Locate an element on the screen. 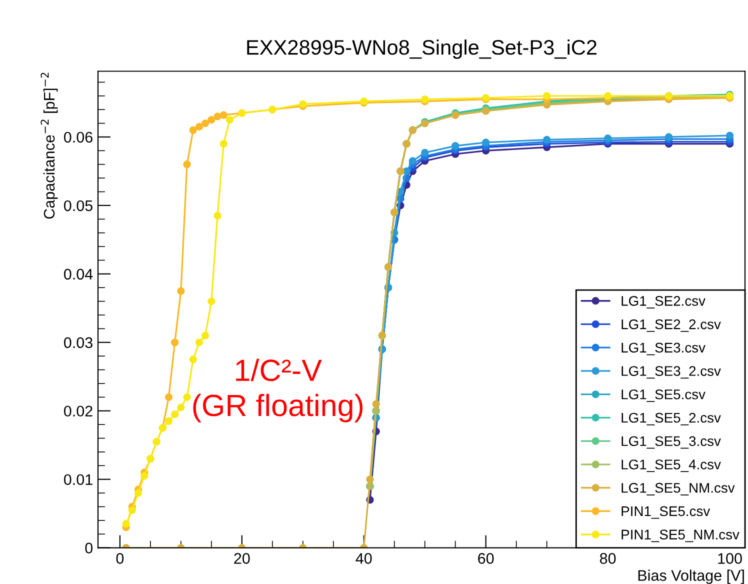 This screenshot has height=584, width=748. chart-title: EXX28995-WNo8_Single_Set-P3_iC2 is located at coordinates (421, 49).